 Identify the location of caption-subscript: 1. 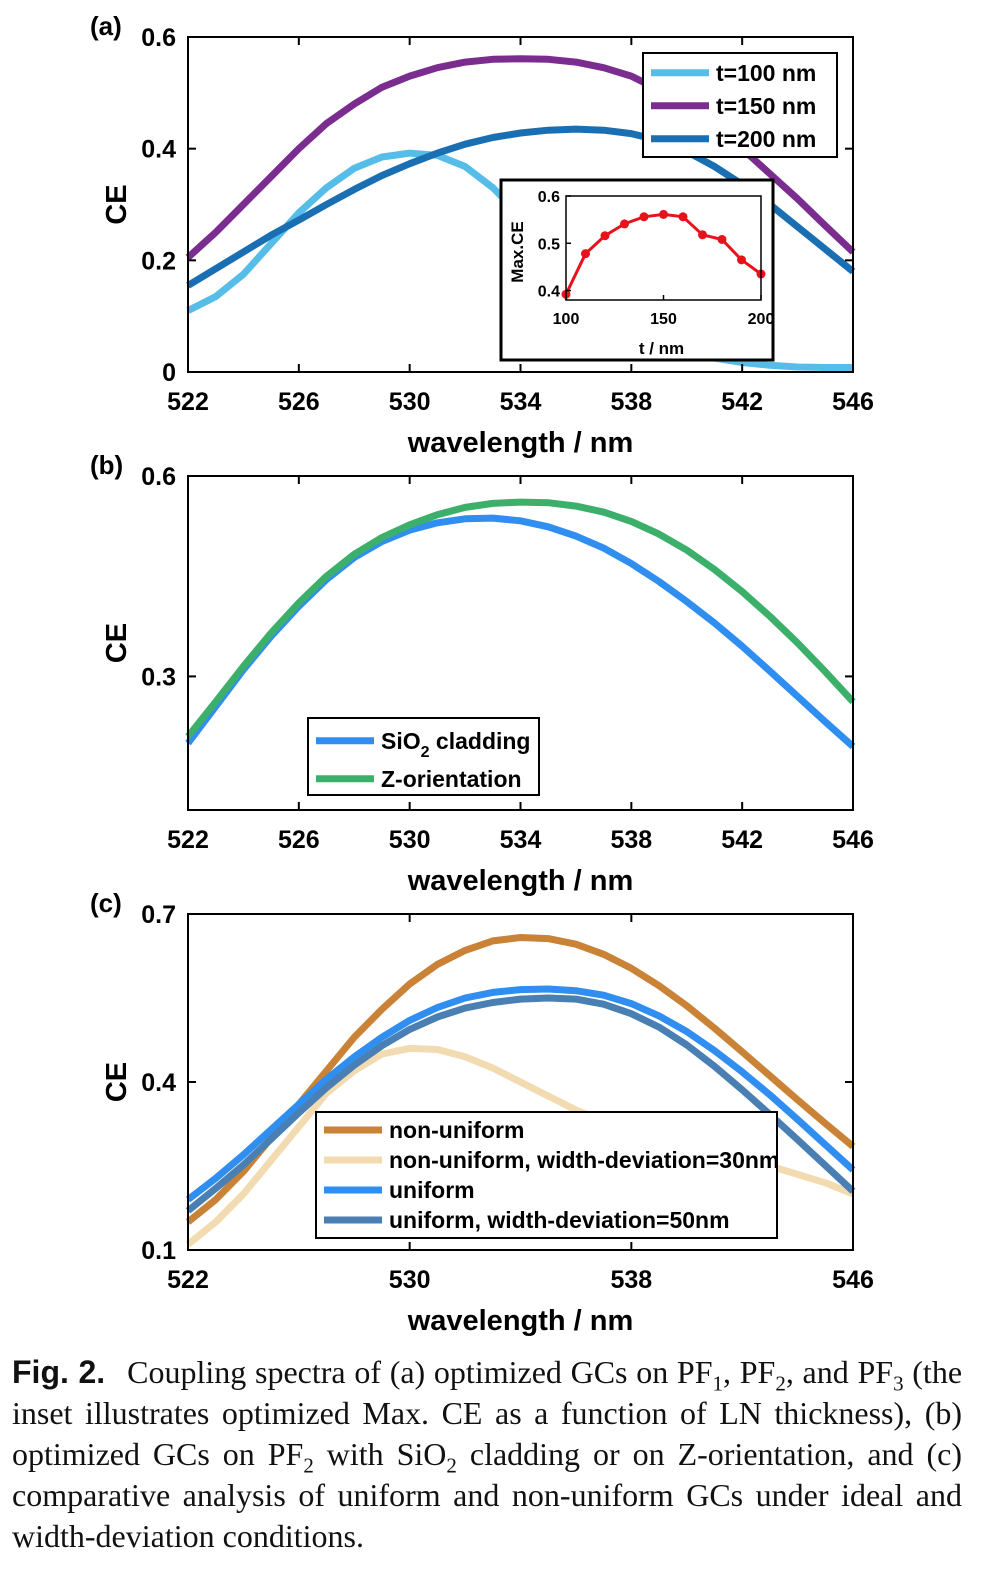
(718, 1383).